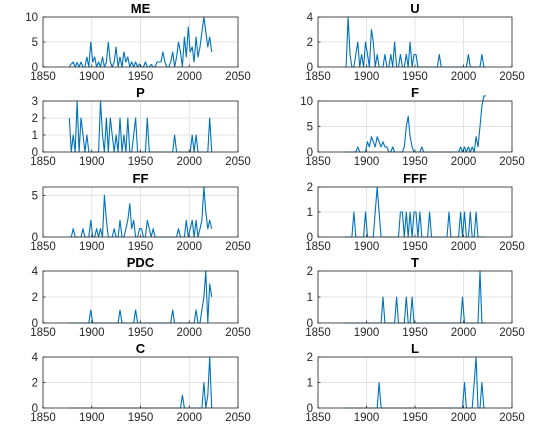 The image size is (550, 433). Describe the element at coordinates (141, 8) in the screenshot. I see `subplot-title: ME` at that location.